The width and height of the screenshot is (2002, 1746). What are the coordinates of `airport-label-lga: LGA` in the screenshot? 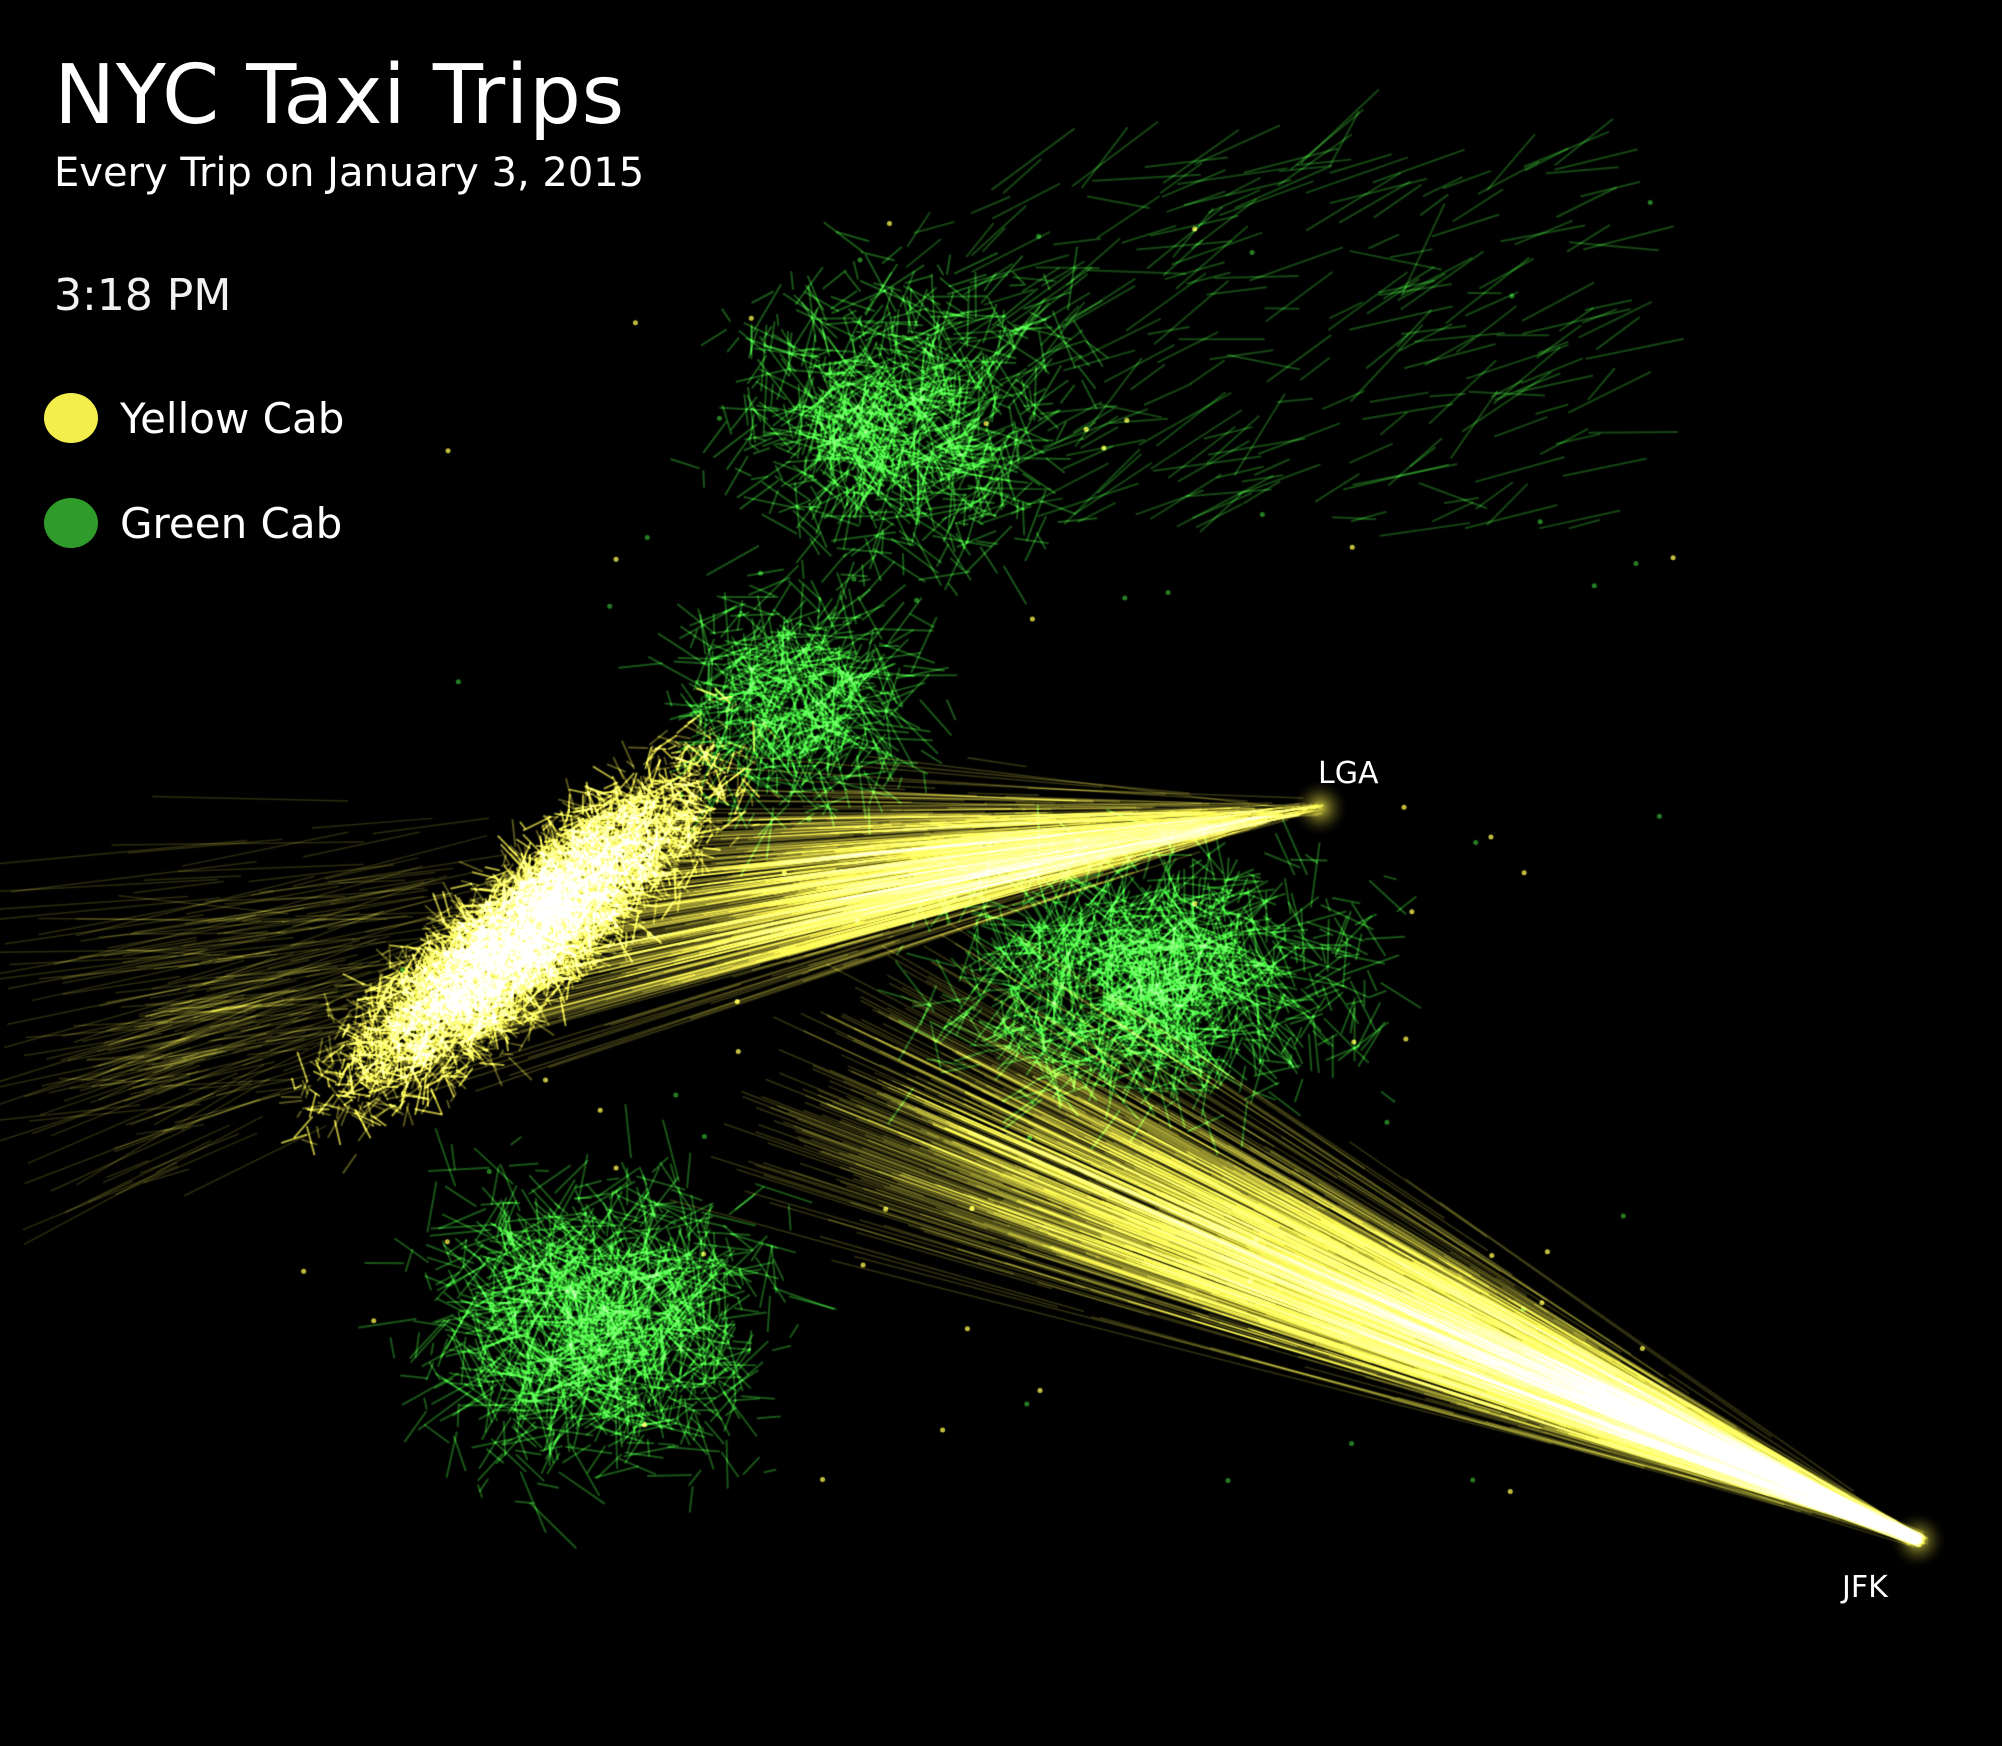 It's located at (1348, 773).